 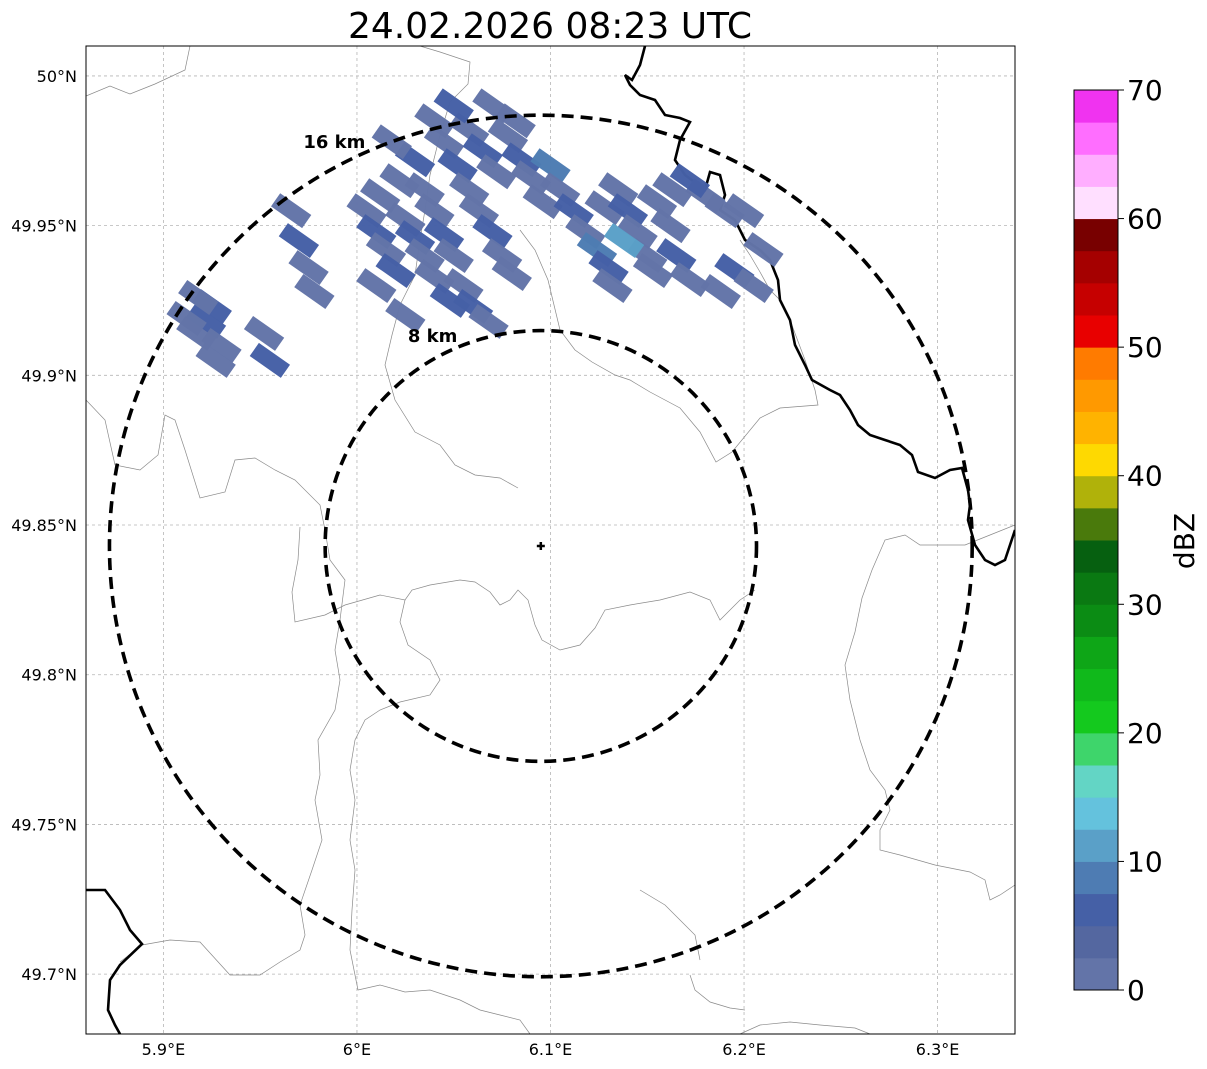 I want to click on longitude-axis: 5.9°E 6°E 6.1°E 6.2°E 6.3°E, so click(x=551, y=1049).